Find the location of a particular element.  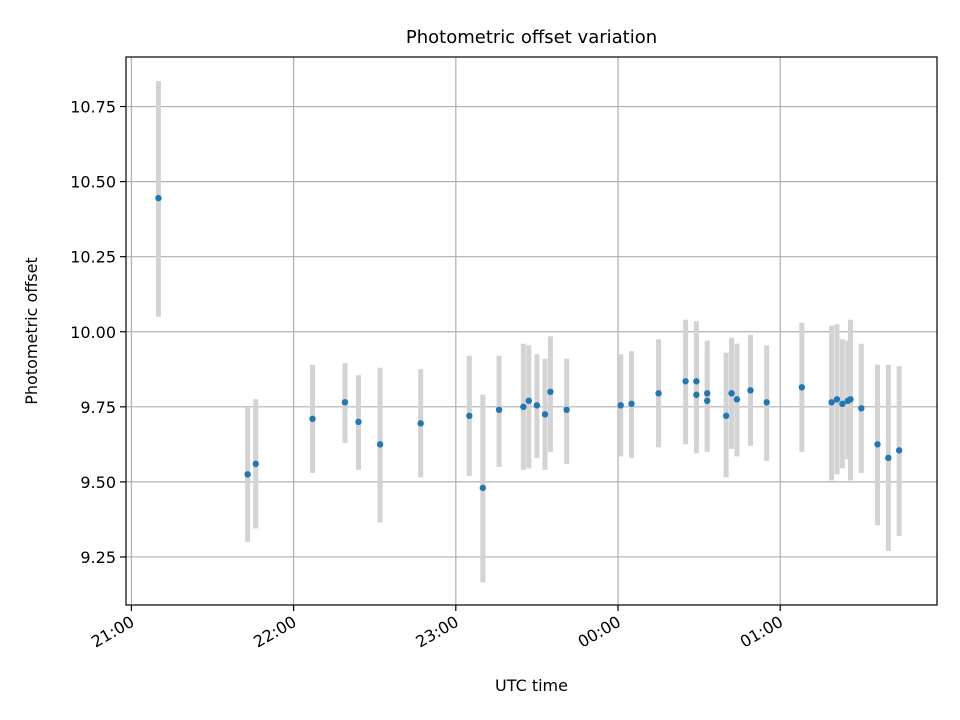

y-tick-label: 10.75 is located at coordinates (93, 107).